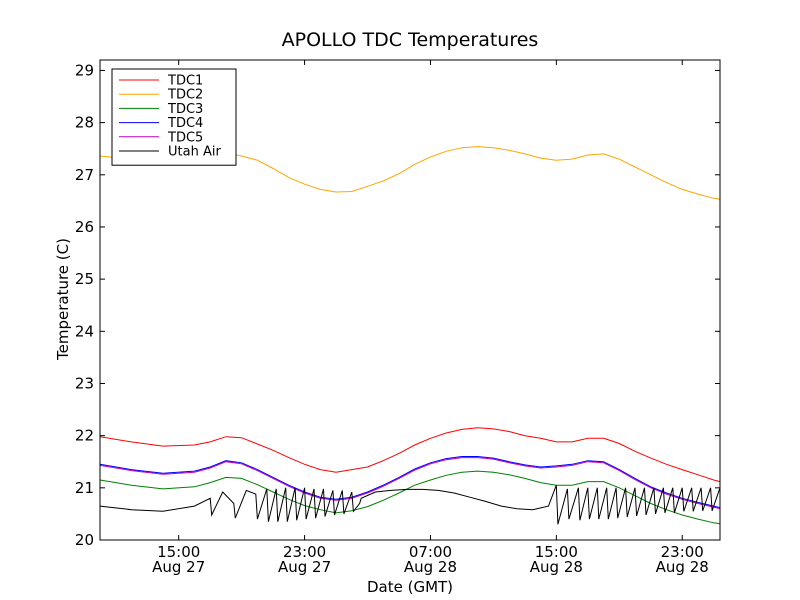 This screenshot has height=600, width=800. I want to click on legend-label: TDC4, so click(185, 123).